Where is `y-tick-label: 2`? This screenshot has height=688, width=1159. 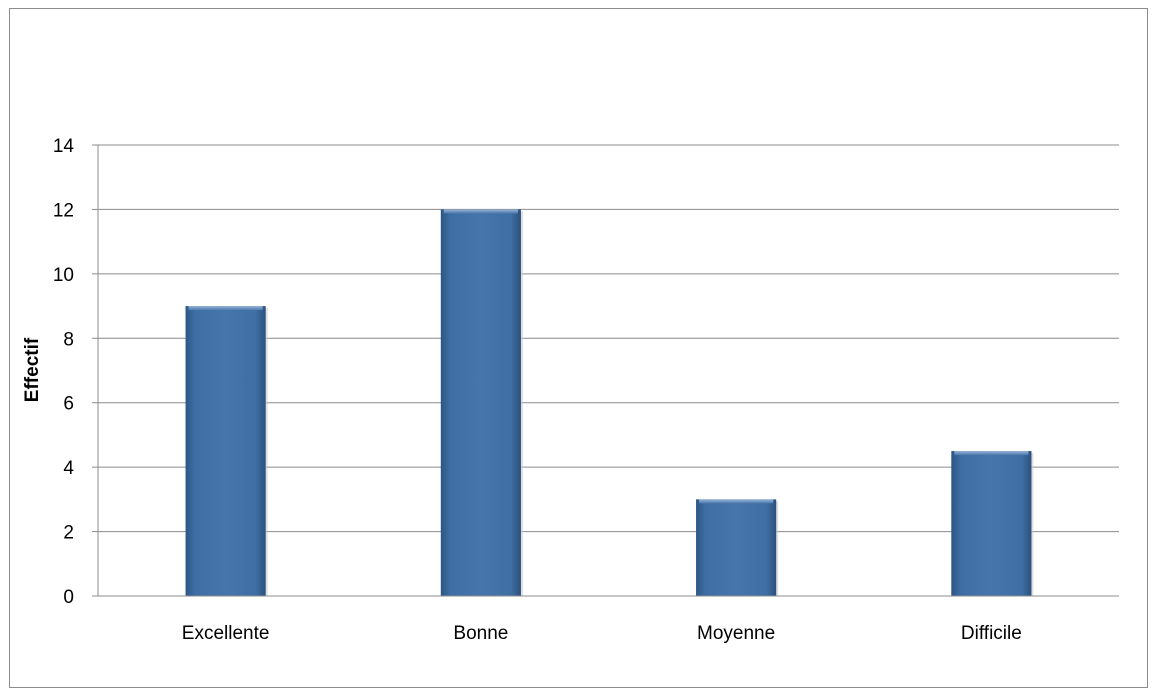
y-tick-label: 2 is located at coordinates (68, 533).